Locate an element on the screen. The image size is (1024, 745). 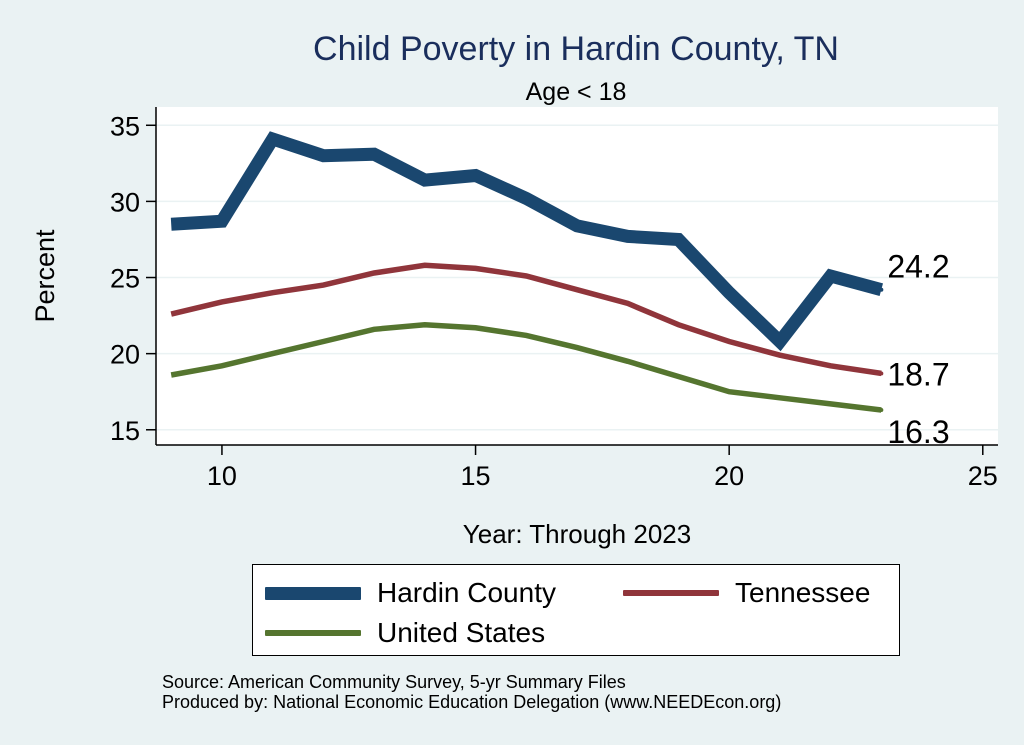
legend-item-united-states: United States is located at coordinates (405, 633).